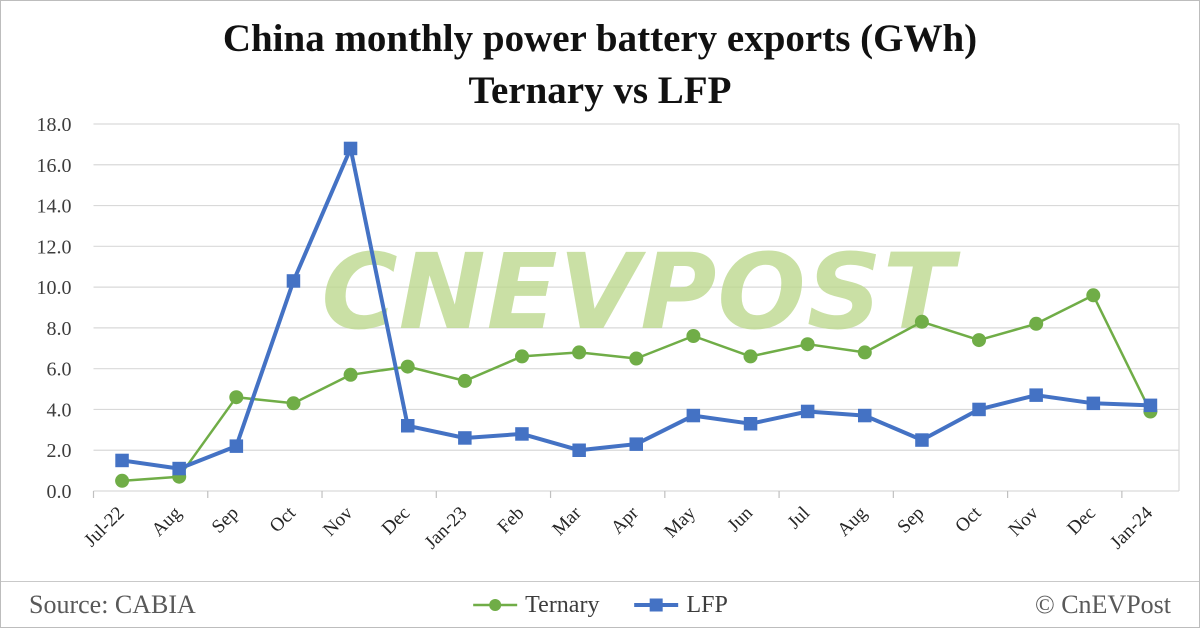 The width and height of the screenshot is (1200, 628). What do you see at coordinates (59, 410) in the screenshot?
I see `y-axis-tick-label: 4.0` at bounding box center [59, 410].